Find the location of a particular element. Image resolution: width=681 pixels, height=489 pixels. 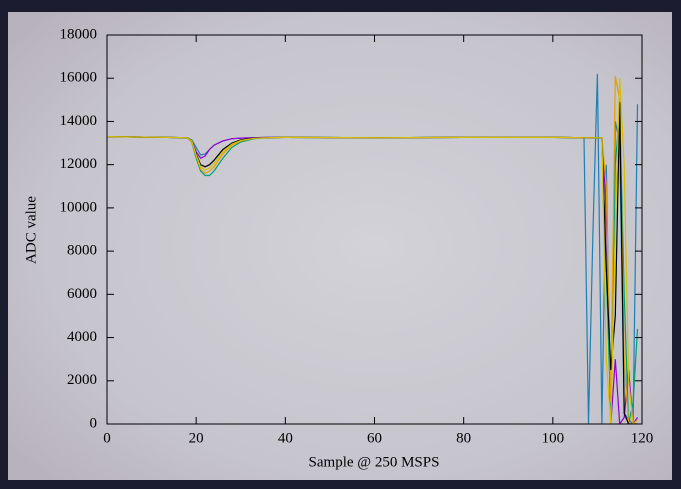

x-axis-label: Sample @ 250 MSPS is located at coordinates (374, 462).